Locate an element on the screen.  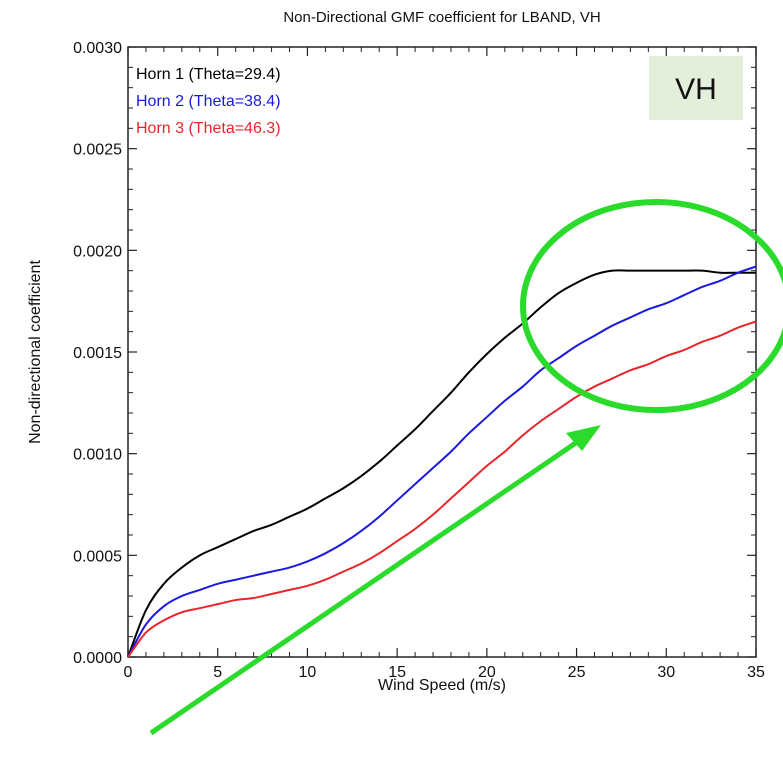
annotation-arrow-head is located at coordinates (583, 438).